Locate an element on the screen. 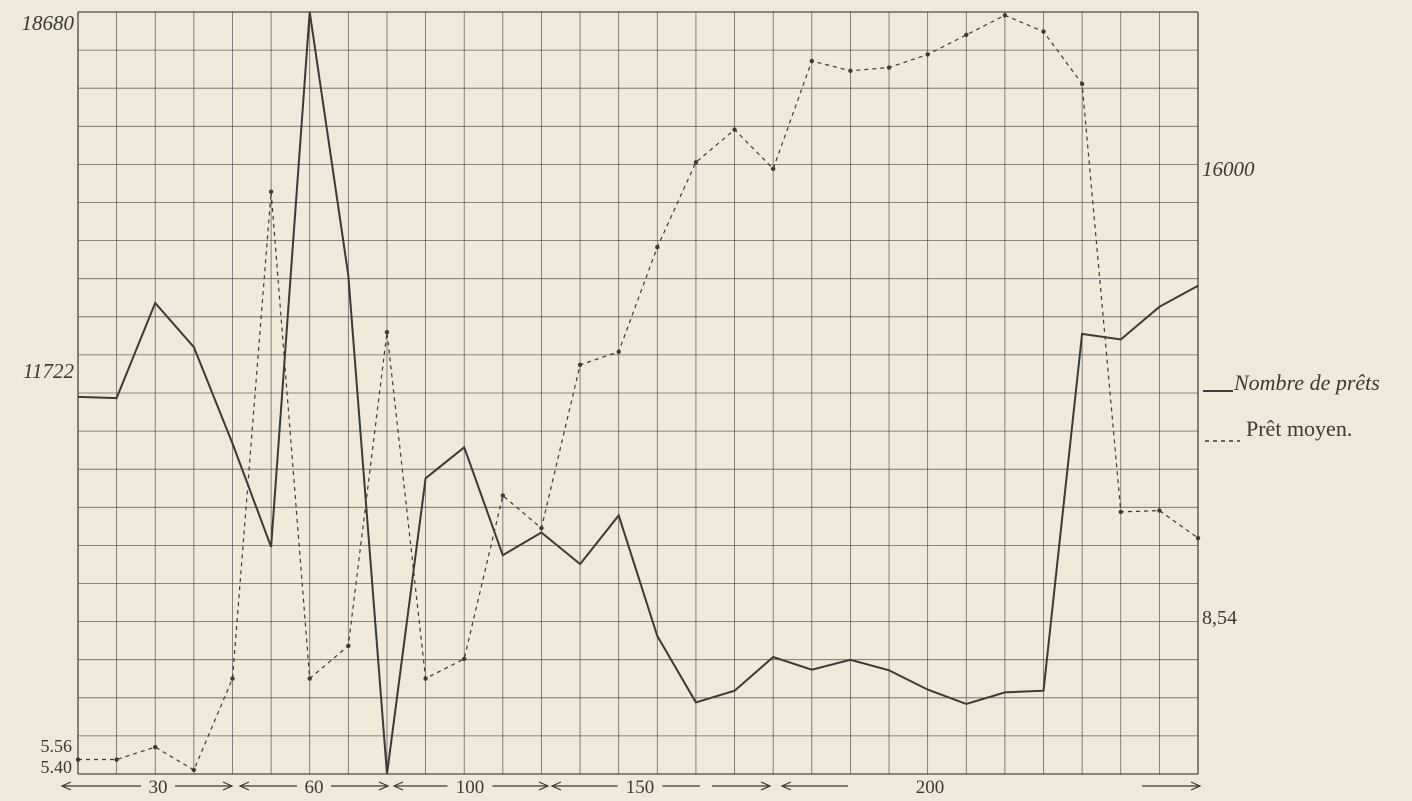 The image size is (1412, 801). right-axis-label: 16000 is located at coordinates (1228, 169).